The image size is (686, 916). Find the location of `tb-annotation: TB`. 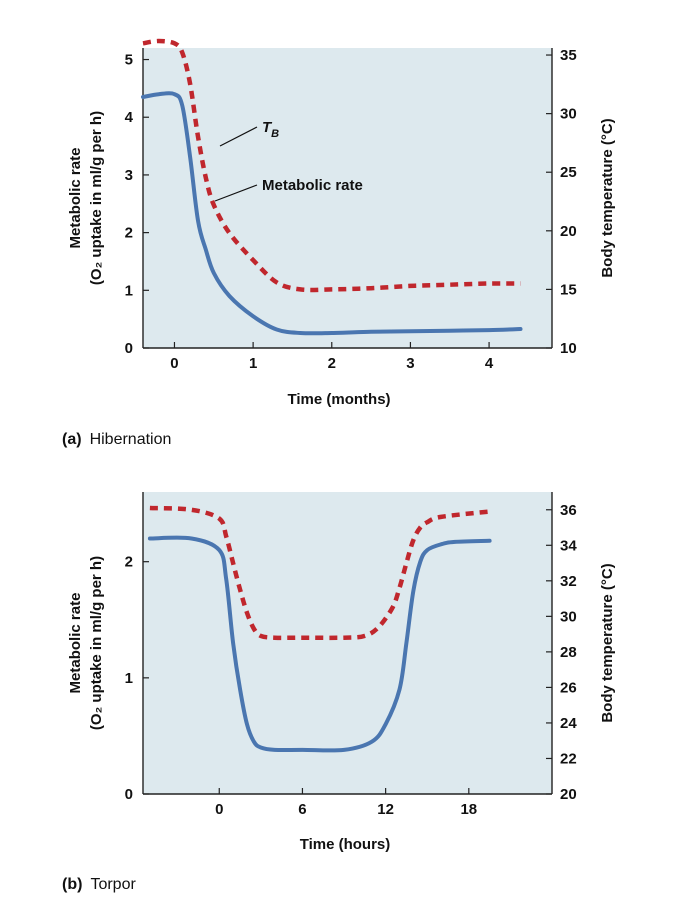

tb-annotation: TB is located at coordinates (270, 129).